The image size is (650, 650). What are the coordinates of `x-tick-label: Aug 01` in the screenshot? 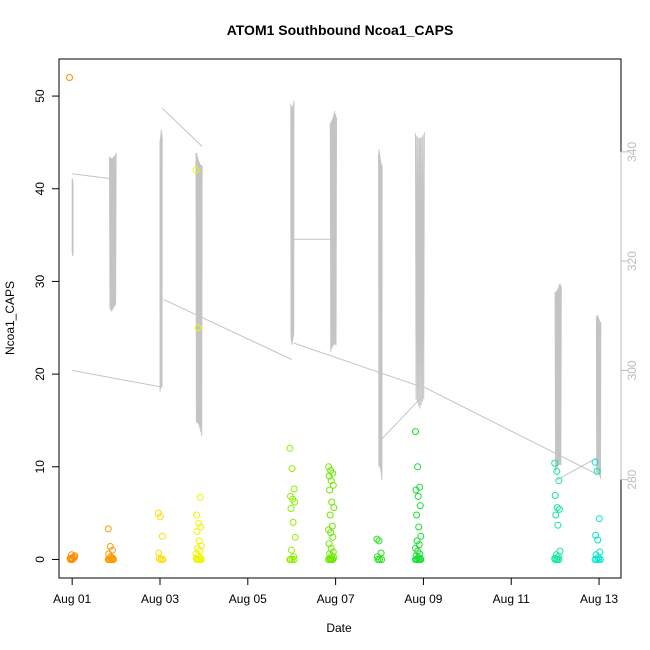 It's located at (72, 599).